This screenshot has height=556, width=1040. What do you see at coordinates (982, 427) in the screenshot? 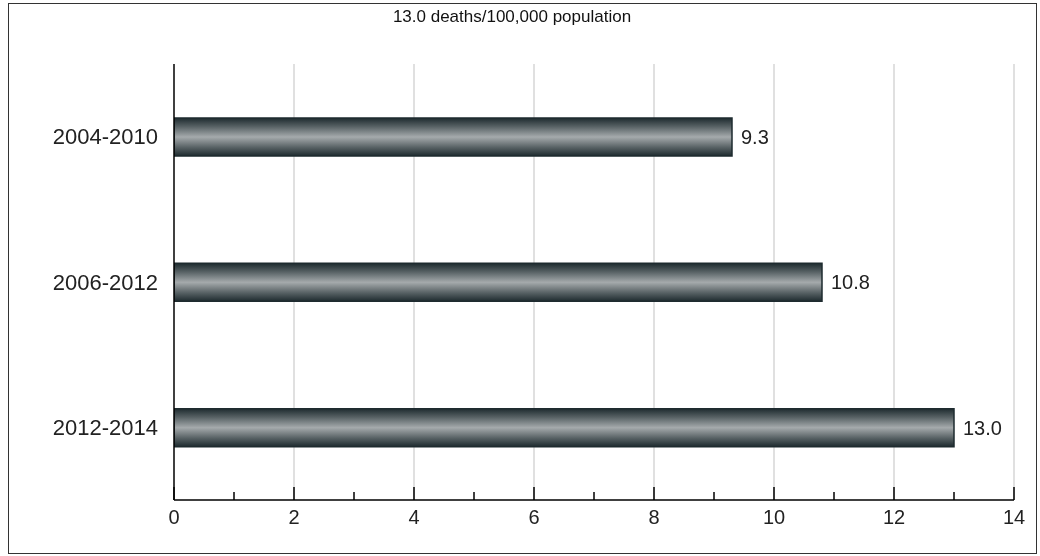
I see `data-label: 13.0` at bounding box center [982, 427].